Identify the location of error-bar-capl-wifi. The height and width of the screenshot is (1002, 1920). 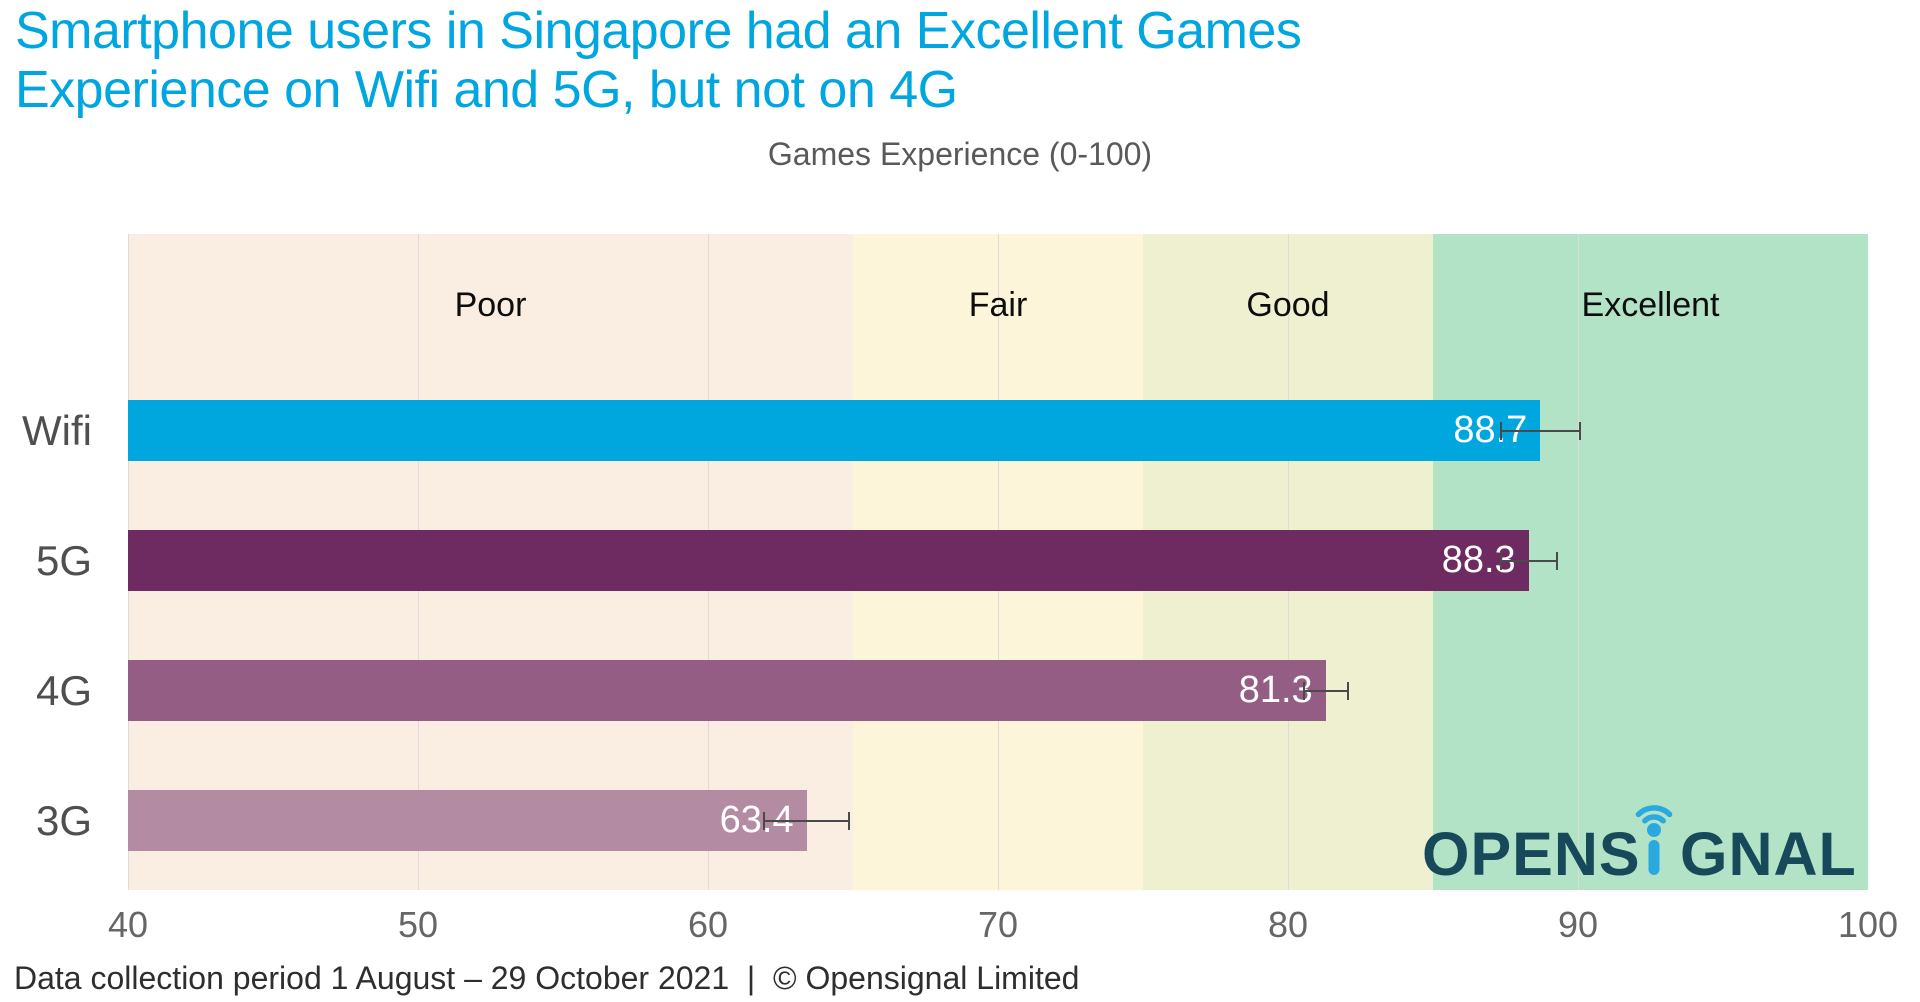
(1500, 430).